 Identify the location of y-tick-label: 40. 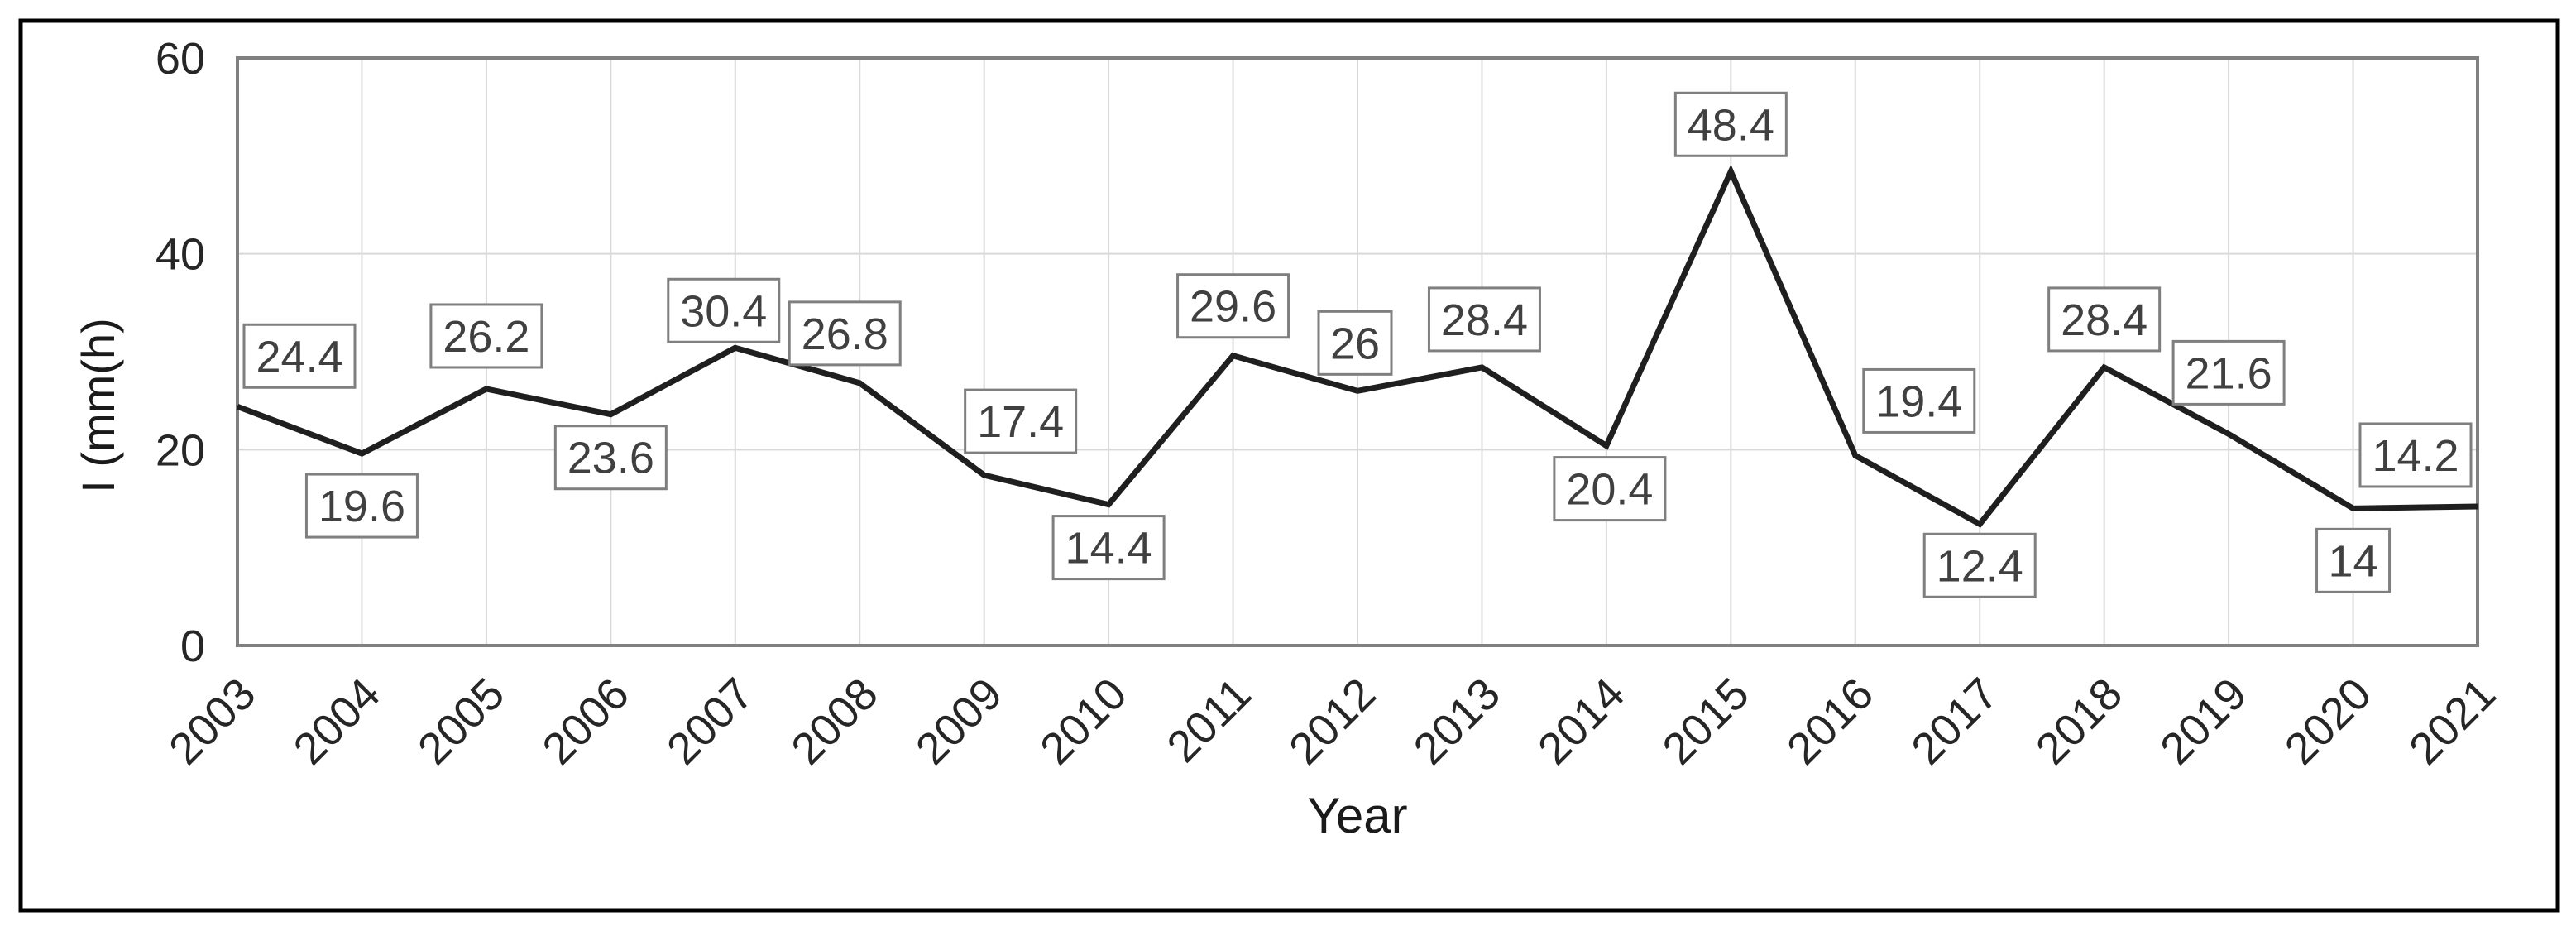
(180, 255).